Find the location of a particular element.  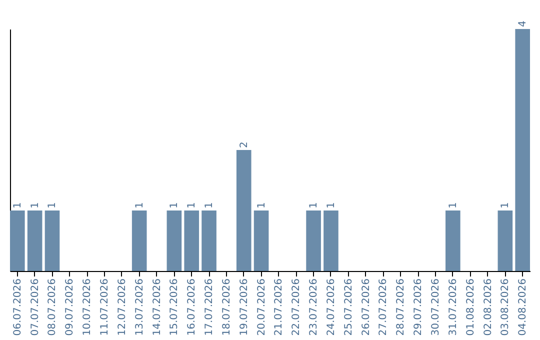

x-tick-label: 15.07.2026 is located at coordinates (174, 307).